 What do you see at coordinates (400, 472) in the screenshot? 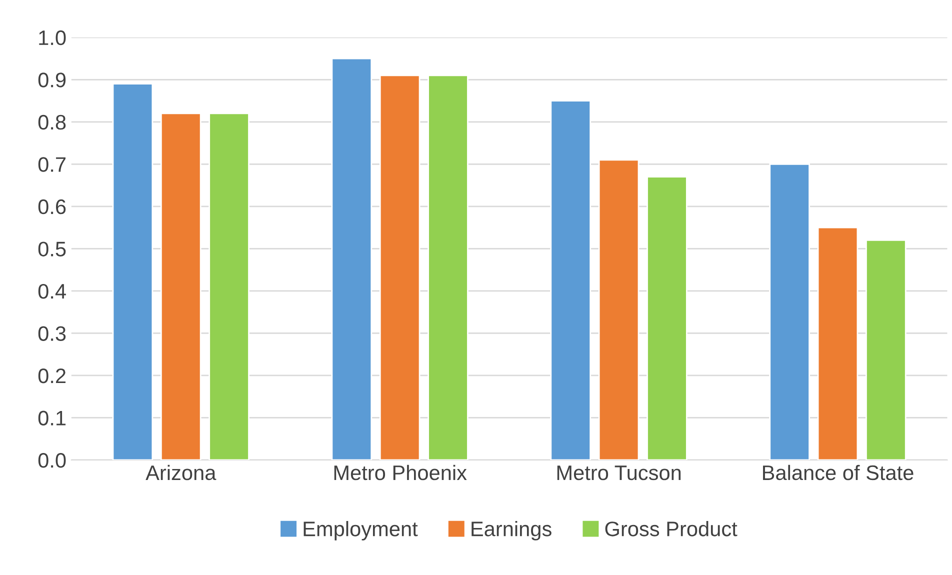
I see `x-tick-label: Metro Phoenix` at bounding box center [400, 472].